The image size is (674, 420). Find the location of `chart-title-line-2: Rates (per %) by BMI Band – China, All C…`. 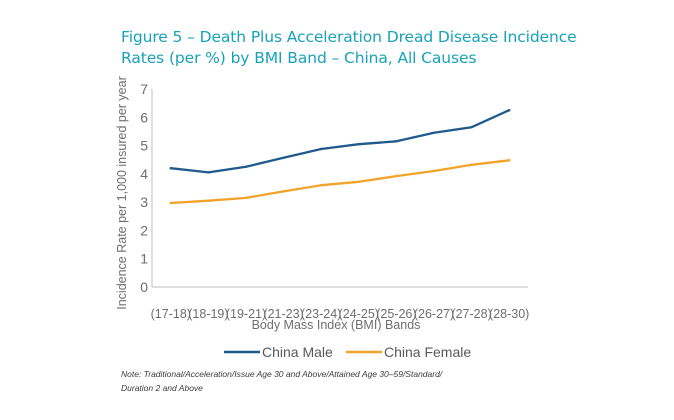

chart-title-line-2: Rates (per %) by BMI Band – China, All C… is located at coordinates (299, 58).